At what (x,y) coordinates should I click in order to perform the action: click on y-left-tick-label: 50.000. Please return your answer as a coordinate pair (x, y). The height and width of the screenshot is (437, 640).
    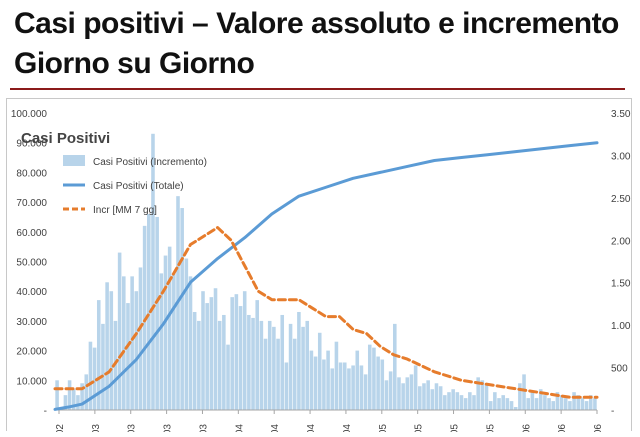
    Looking at the image, I should click on (31, 263).